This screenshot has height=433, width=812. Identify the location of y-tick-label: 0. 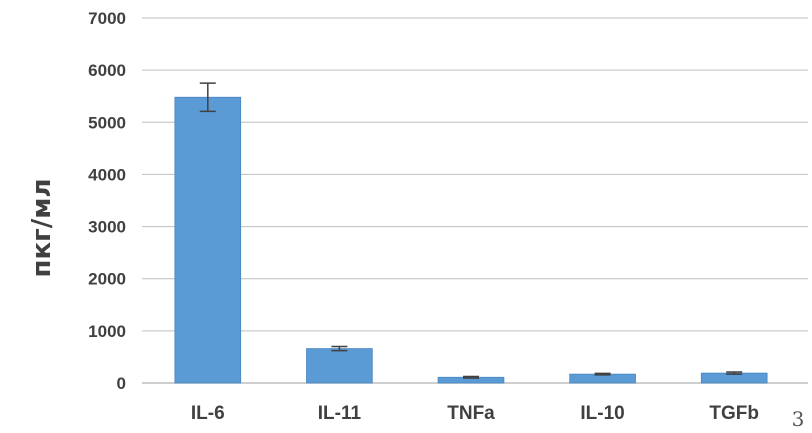
(121, 383).